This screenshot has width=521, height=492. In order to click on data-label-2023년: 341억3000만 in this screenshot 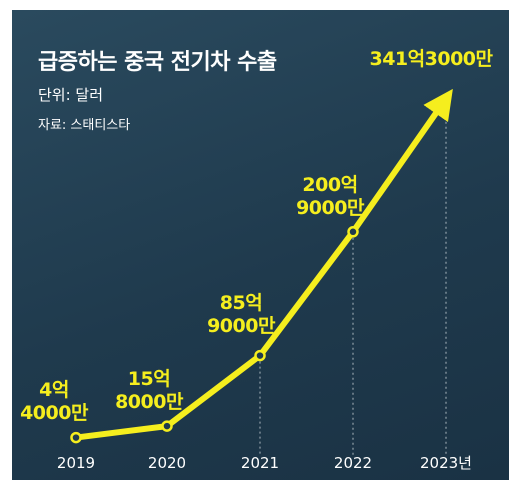, I will do `click(431, 59)`.